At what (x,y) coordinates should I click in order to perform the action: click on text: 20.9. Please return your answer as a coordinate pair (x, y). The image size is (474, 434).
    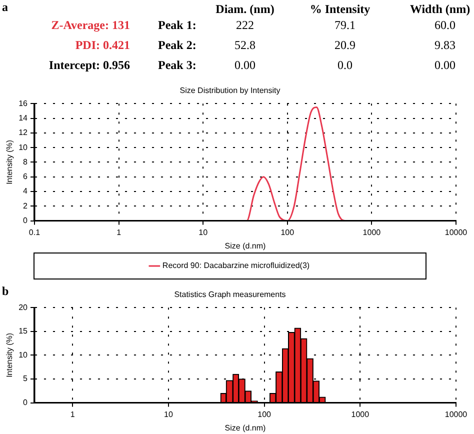
    Looking at the image, I should click on (345, 45).